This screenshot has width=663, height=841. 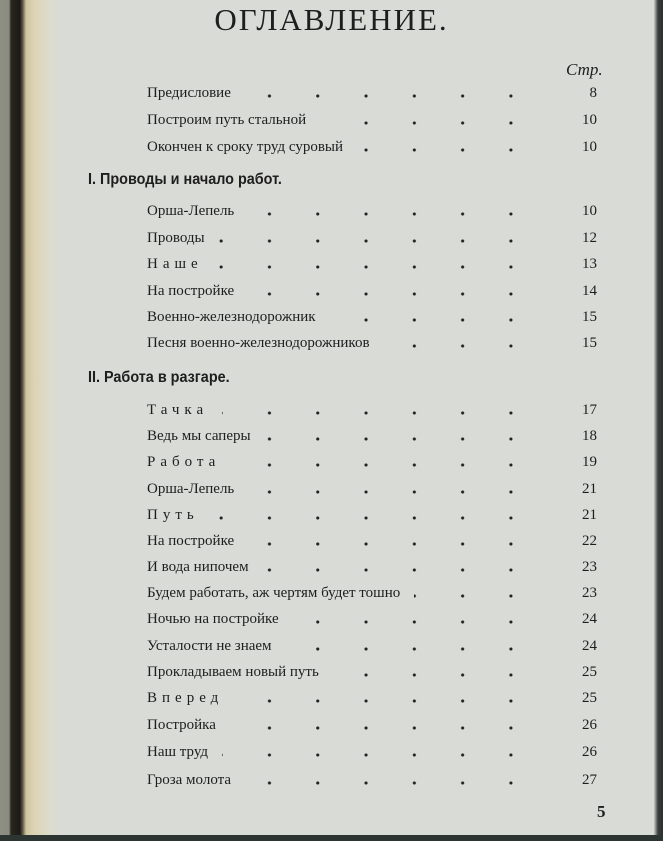 I want to click on entry-title: Прокладываем новый путь, so click(x=240, y=672).